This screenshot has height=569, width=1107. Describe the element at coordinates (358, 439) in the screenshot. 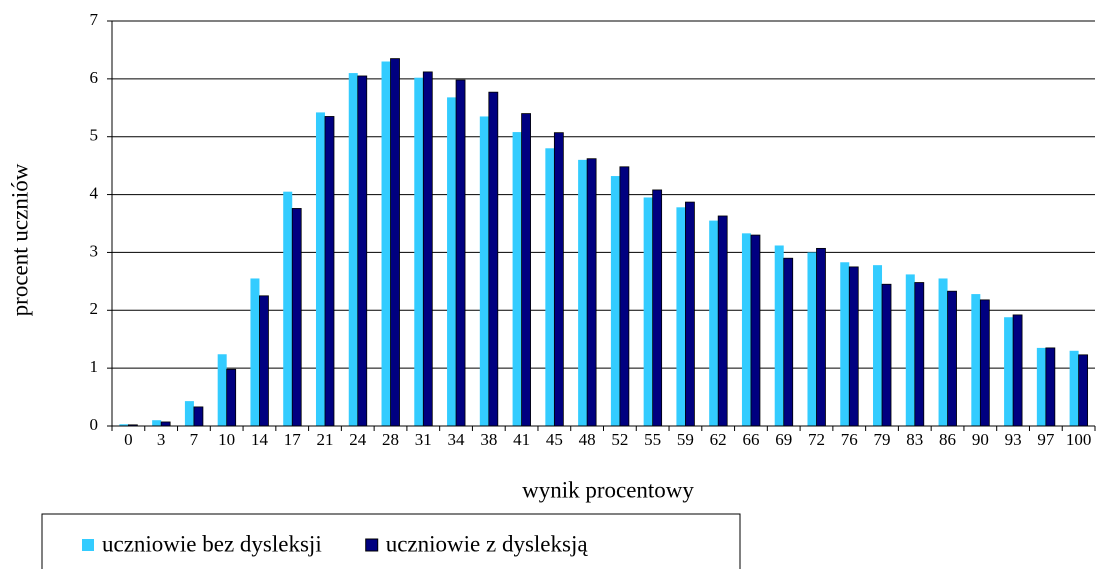

I see `x-tick-label: 24` at that location.